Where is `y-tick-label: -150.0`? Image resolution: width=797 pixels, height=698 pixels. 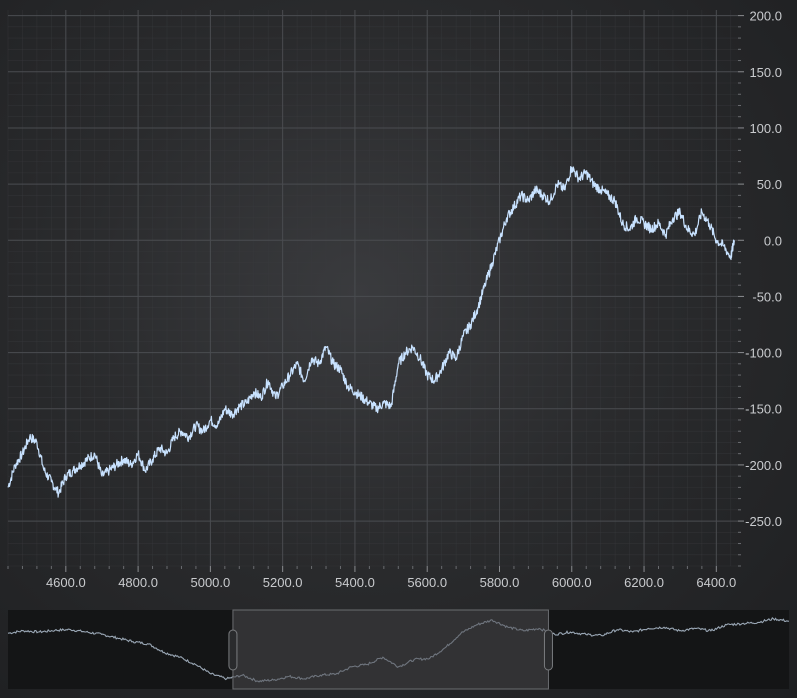 y-tick-label: -150.0 is located at coordinates (763, 409).